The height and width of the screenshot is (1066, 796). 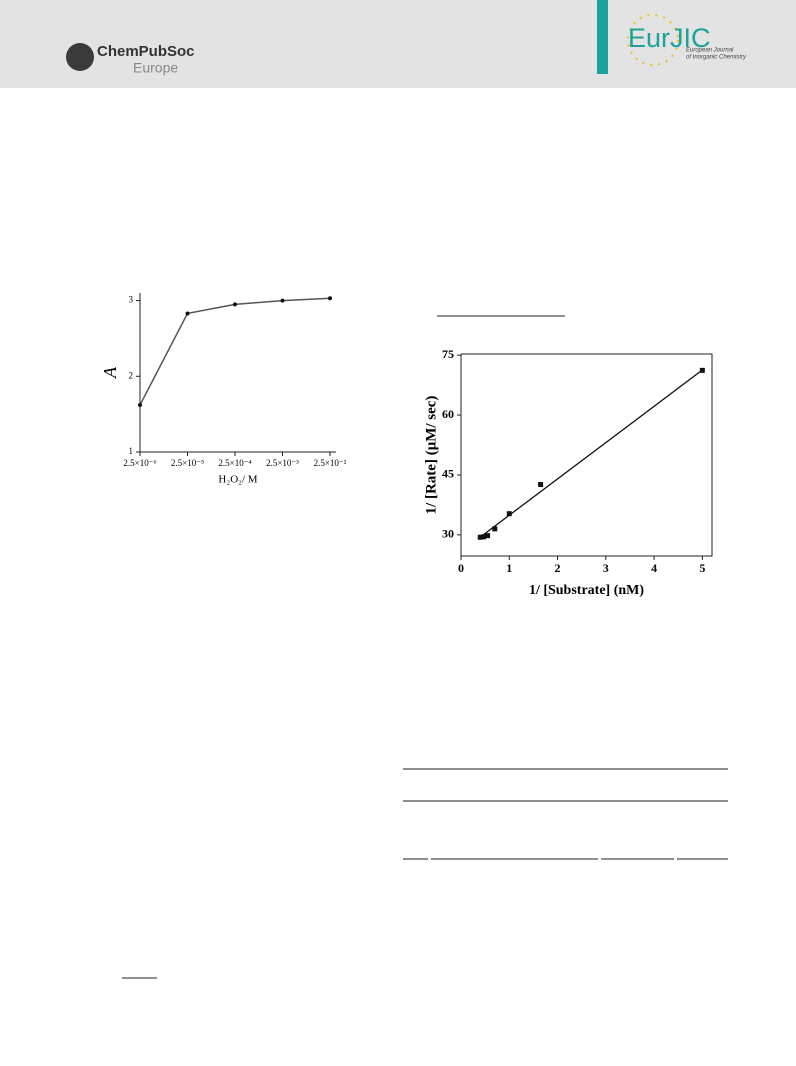 What do you see at coordinates (131, 375) in the screenshot?
I see `y-tick-label: 2` at bounding box center [131, 375].